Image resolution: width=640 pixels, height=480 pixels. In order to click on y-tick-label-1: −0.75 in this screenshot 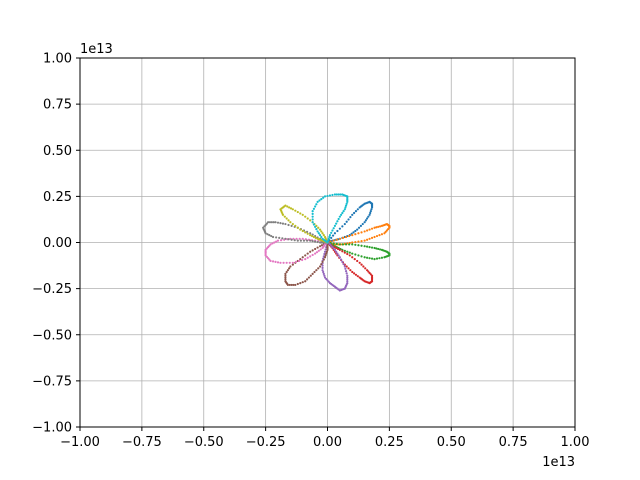, I will do `click(52, 381)`.